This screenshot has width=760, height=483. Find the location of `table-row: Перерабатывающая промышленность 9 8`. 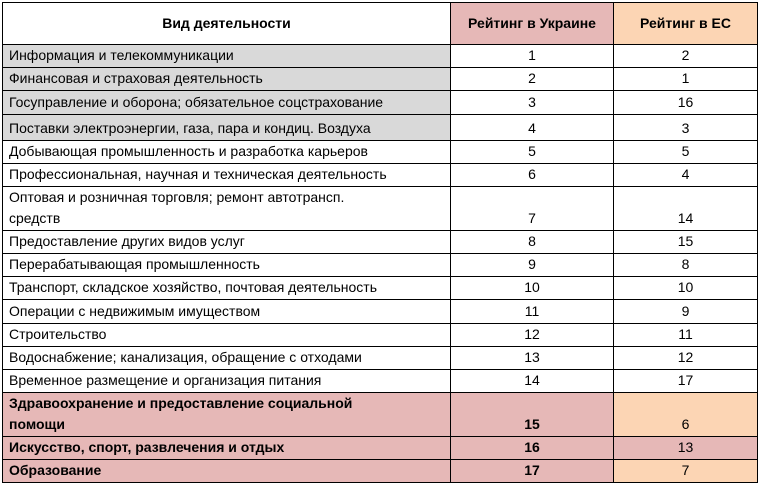

table-row: Перерабатывающая промышленность 9 8 is located at coordinates (380, 265).